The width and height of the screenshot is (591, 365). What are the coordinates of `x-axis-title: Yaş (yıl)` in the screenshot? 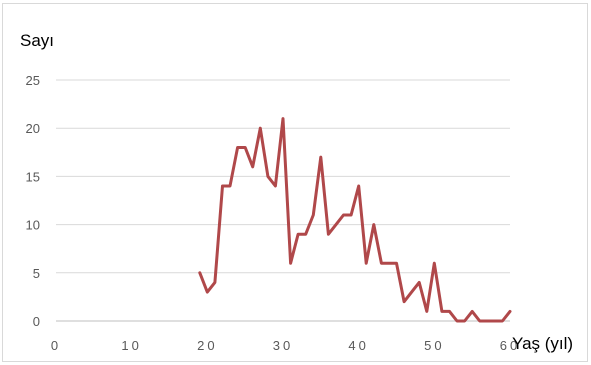 It's located at (542, 343).